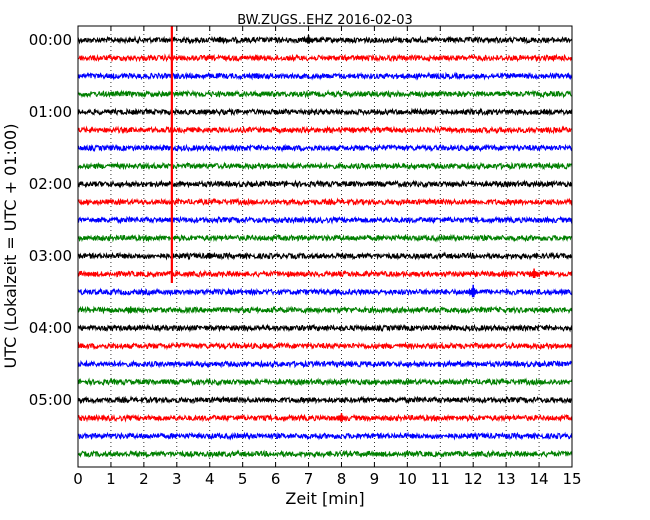  What do you see at coordinates (50, 400) in the screenshot?
I see `y-tick-label: 05:00` at bounding box center [50, 400].